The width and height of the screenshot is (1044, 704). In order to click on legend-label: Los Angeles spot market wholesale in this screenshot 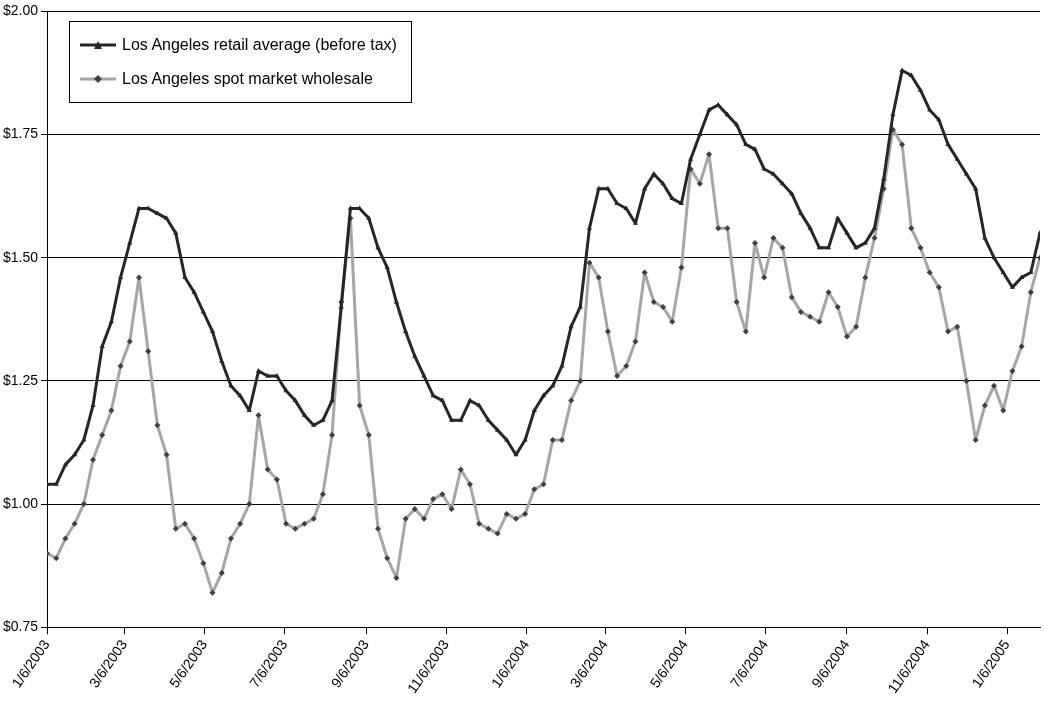, I will do `click(247, 79)`.